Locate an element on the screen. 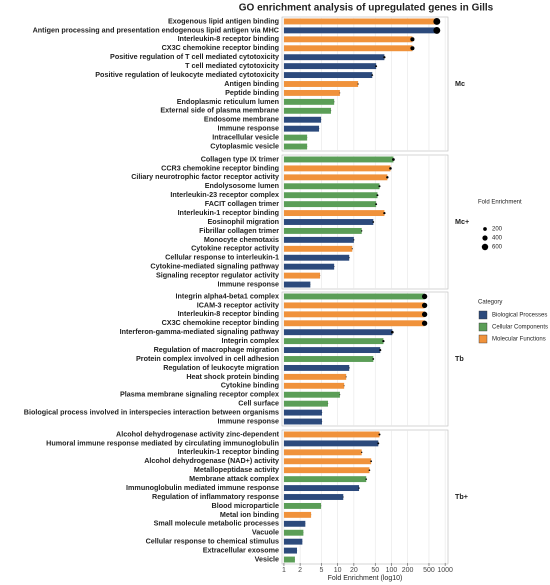 This screenshot has width=550, height=585. category-label: Extracellular exosome is located at coordinates (241, 550).